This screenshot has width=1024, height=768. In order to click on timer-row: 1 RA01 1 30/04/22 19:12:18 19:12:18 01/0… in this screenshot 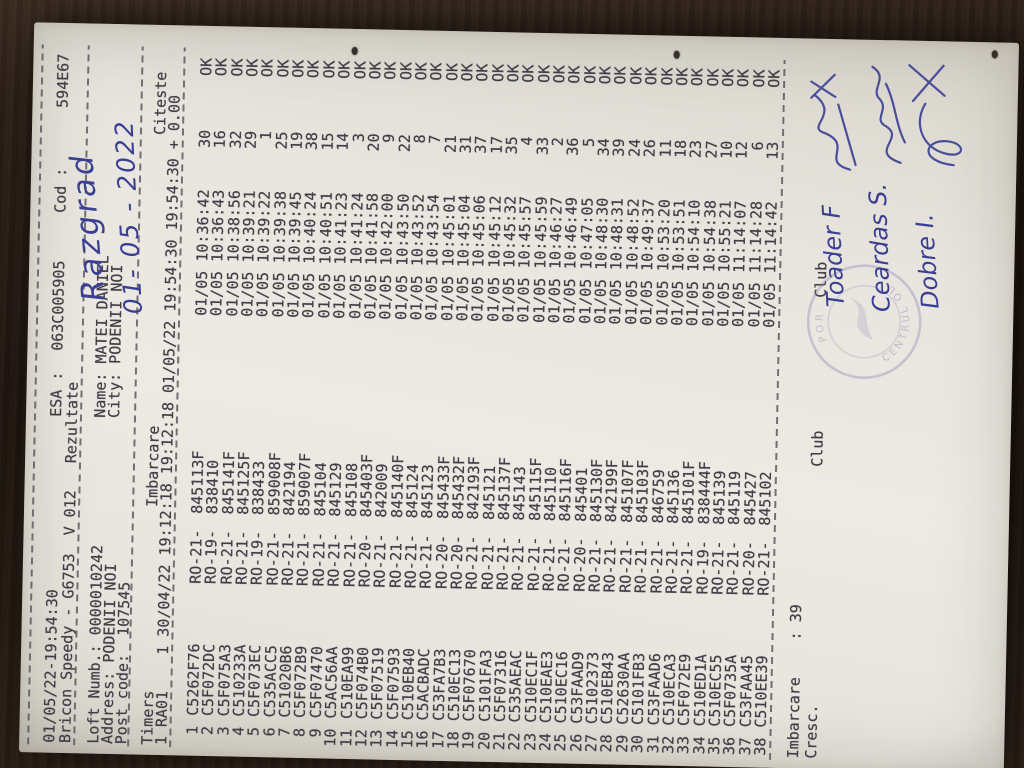, I will do `click(168, 420)`.